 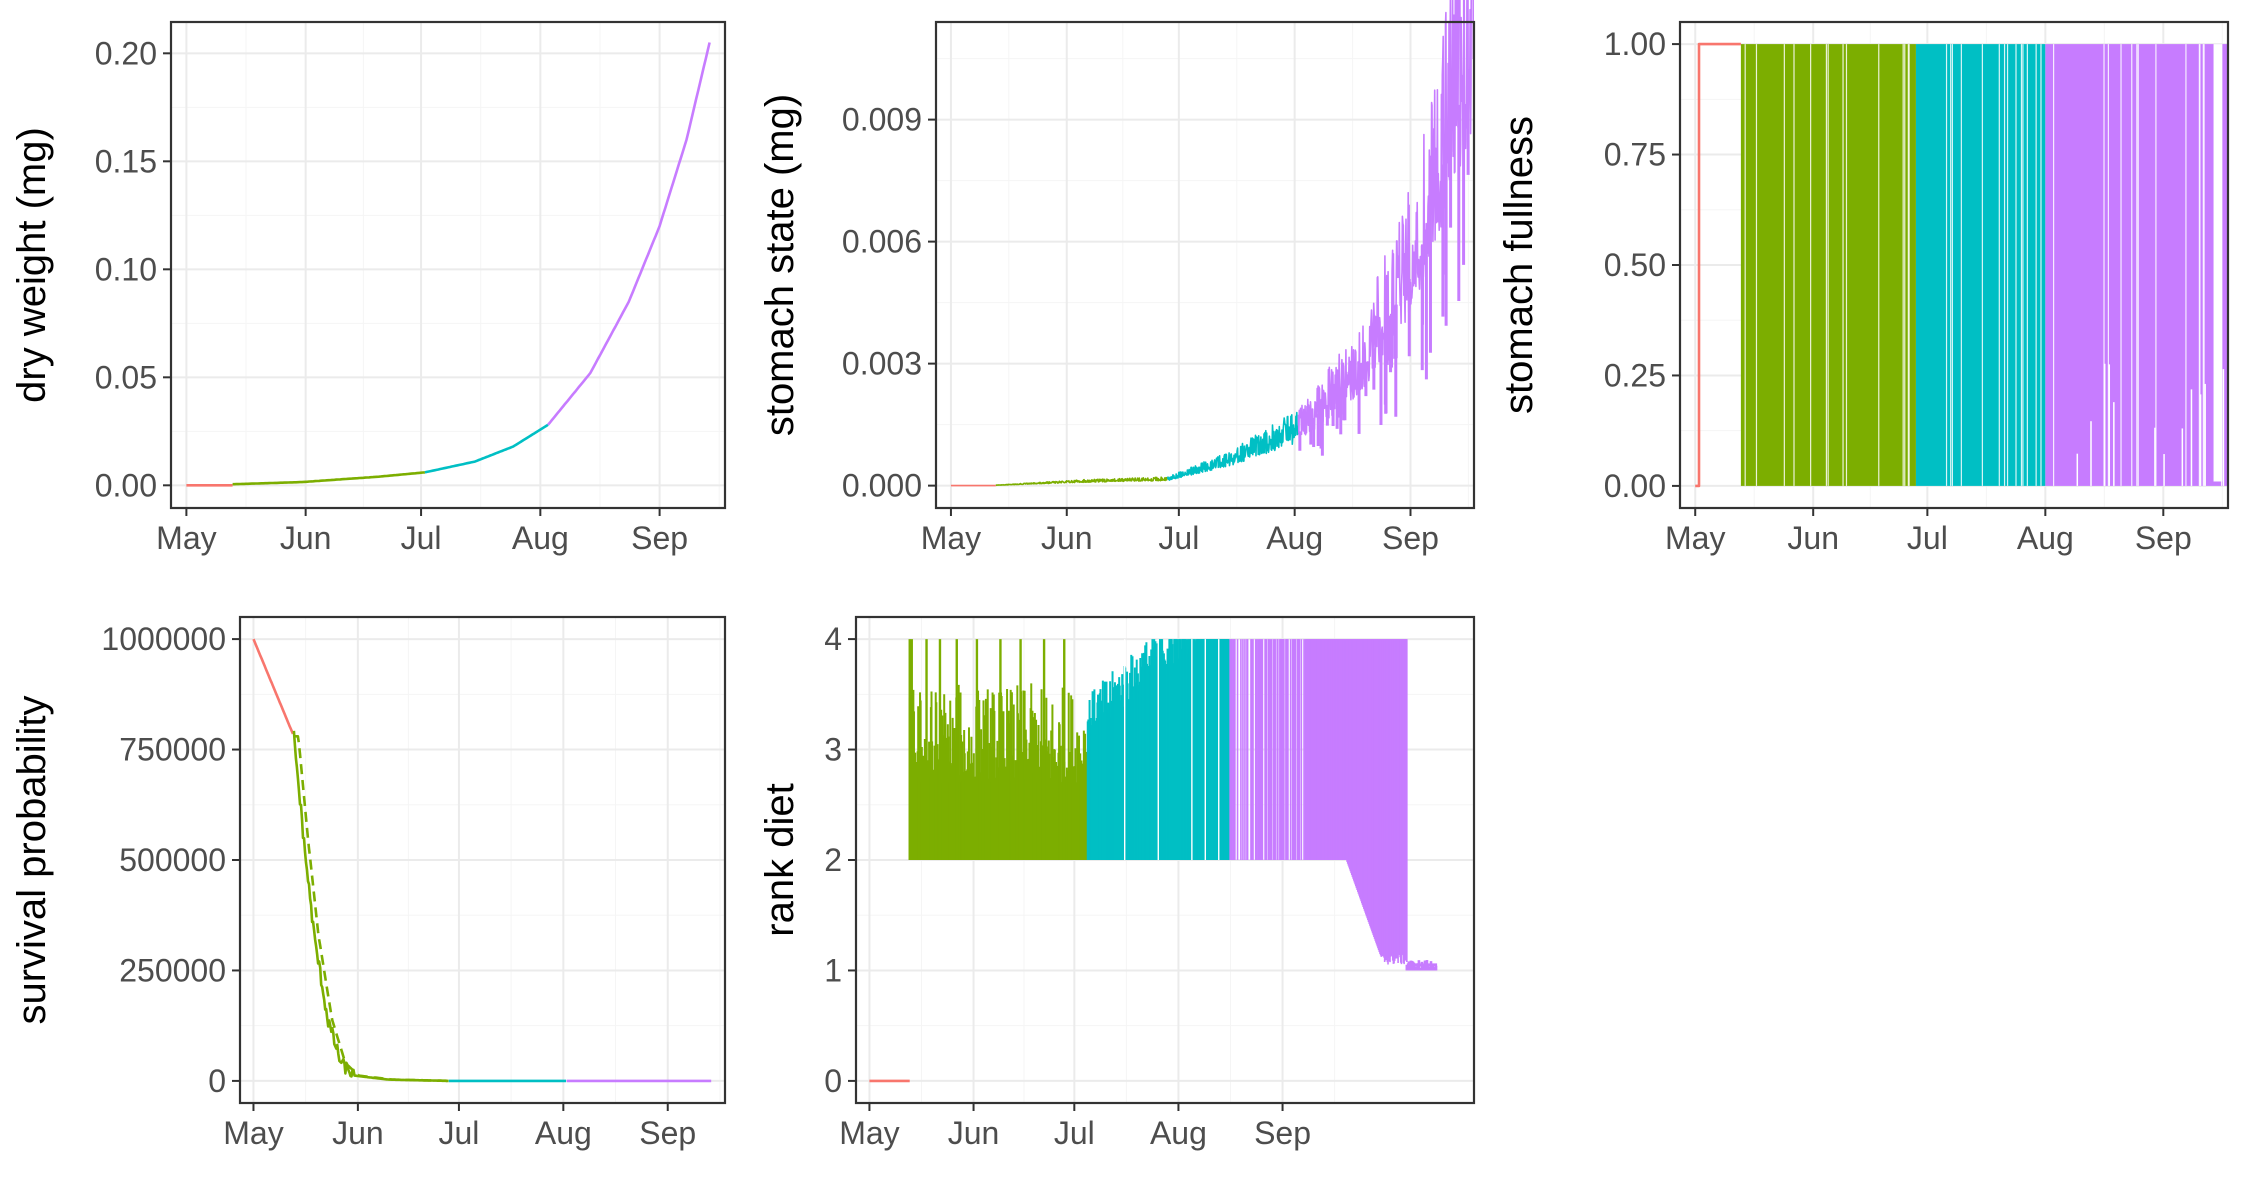 What do you see at coordinates (780, 859) in the screenshot?
I see `y-axis-title: rank diet` at bounding box center [780, 859].